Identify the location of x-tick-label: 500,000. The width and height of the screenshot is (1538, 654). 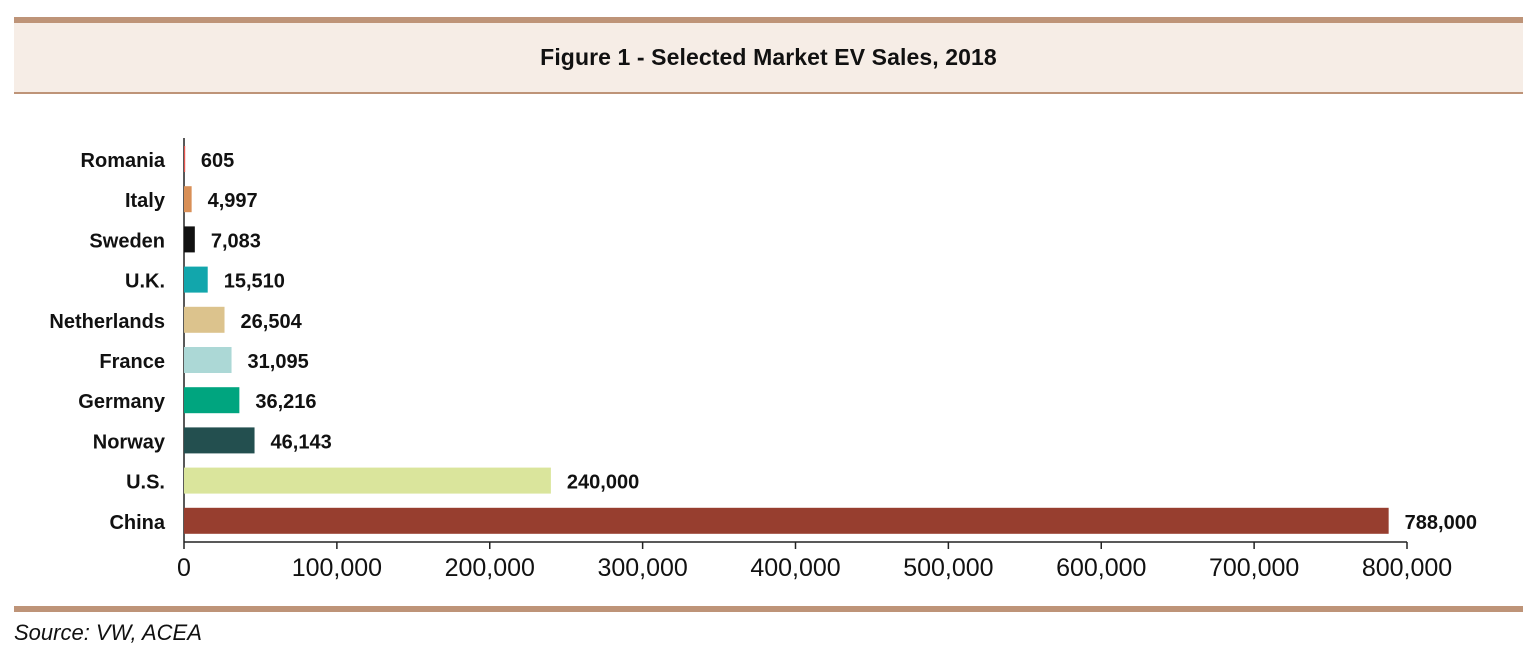
(948, 568).